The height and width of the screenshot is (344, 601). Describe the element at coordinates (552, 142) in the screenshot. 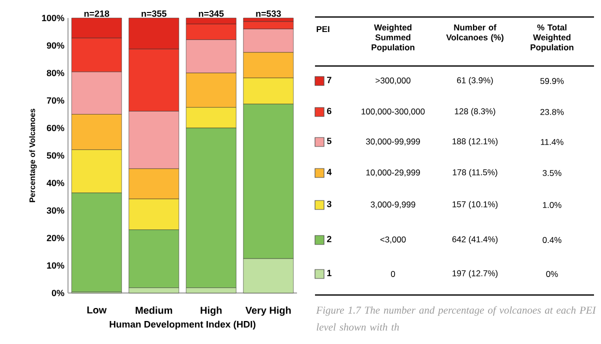

I see `text: 11.4%` at that location.